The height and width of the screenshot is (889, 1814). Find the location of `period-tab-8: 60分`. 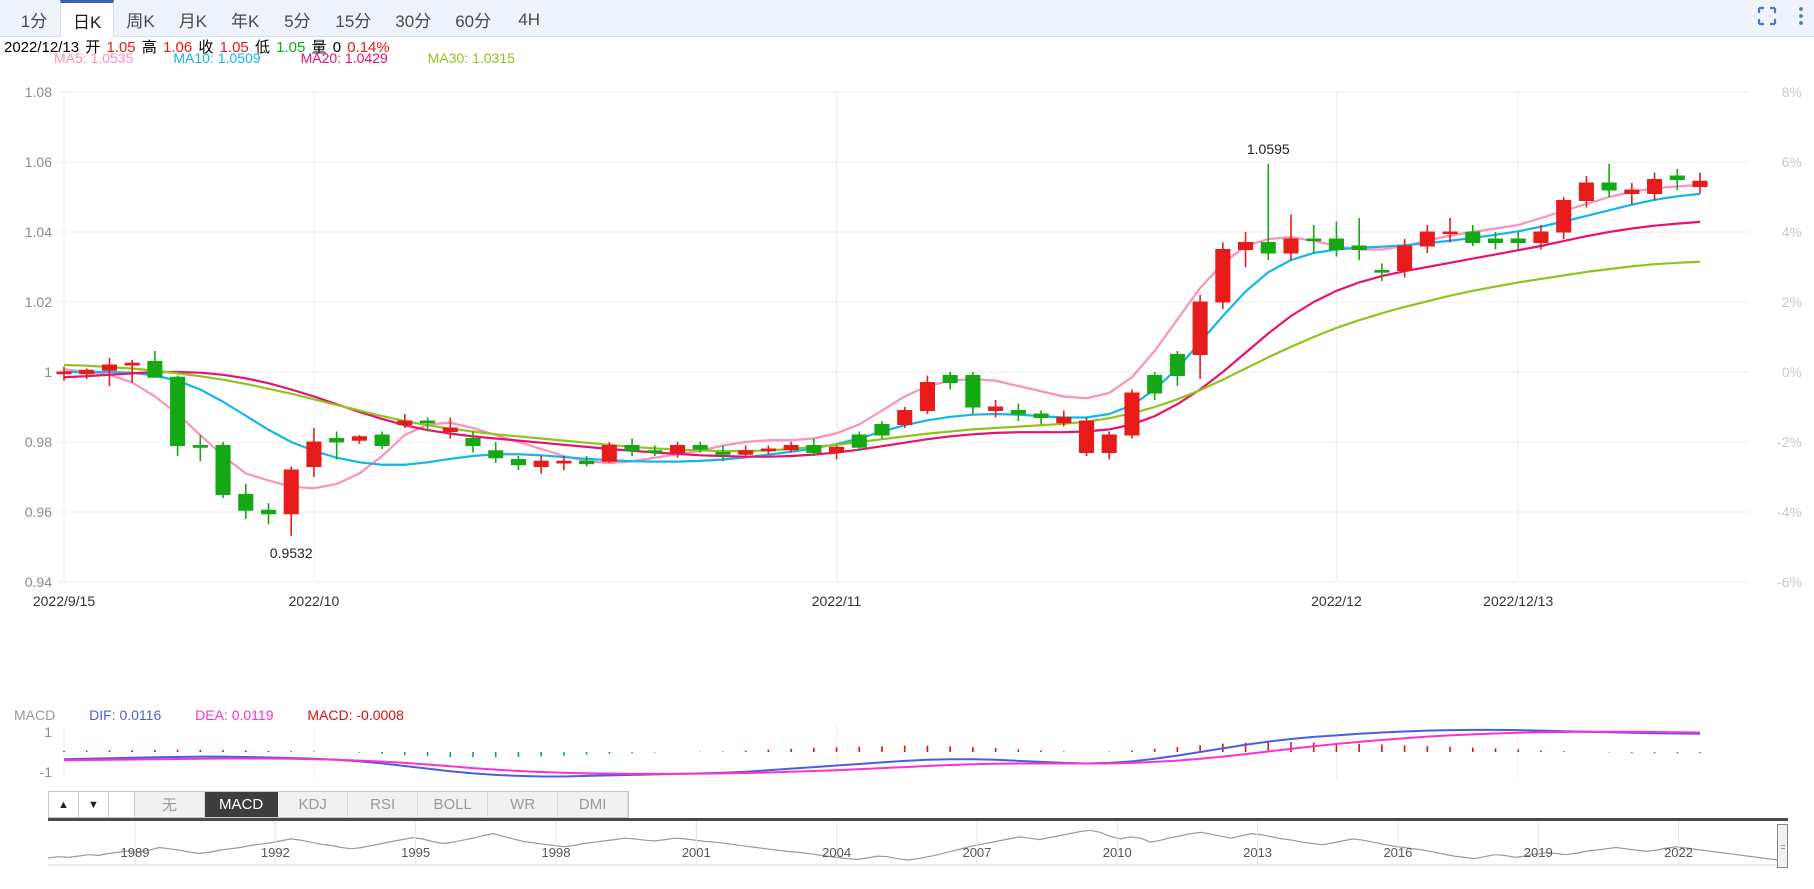

period-tab-8: 60分 is located at coordinates (473, 18).